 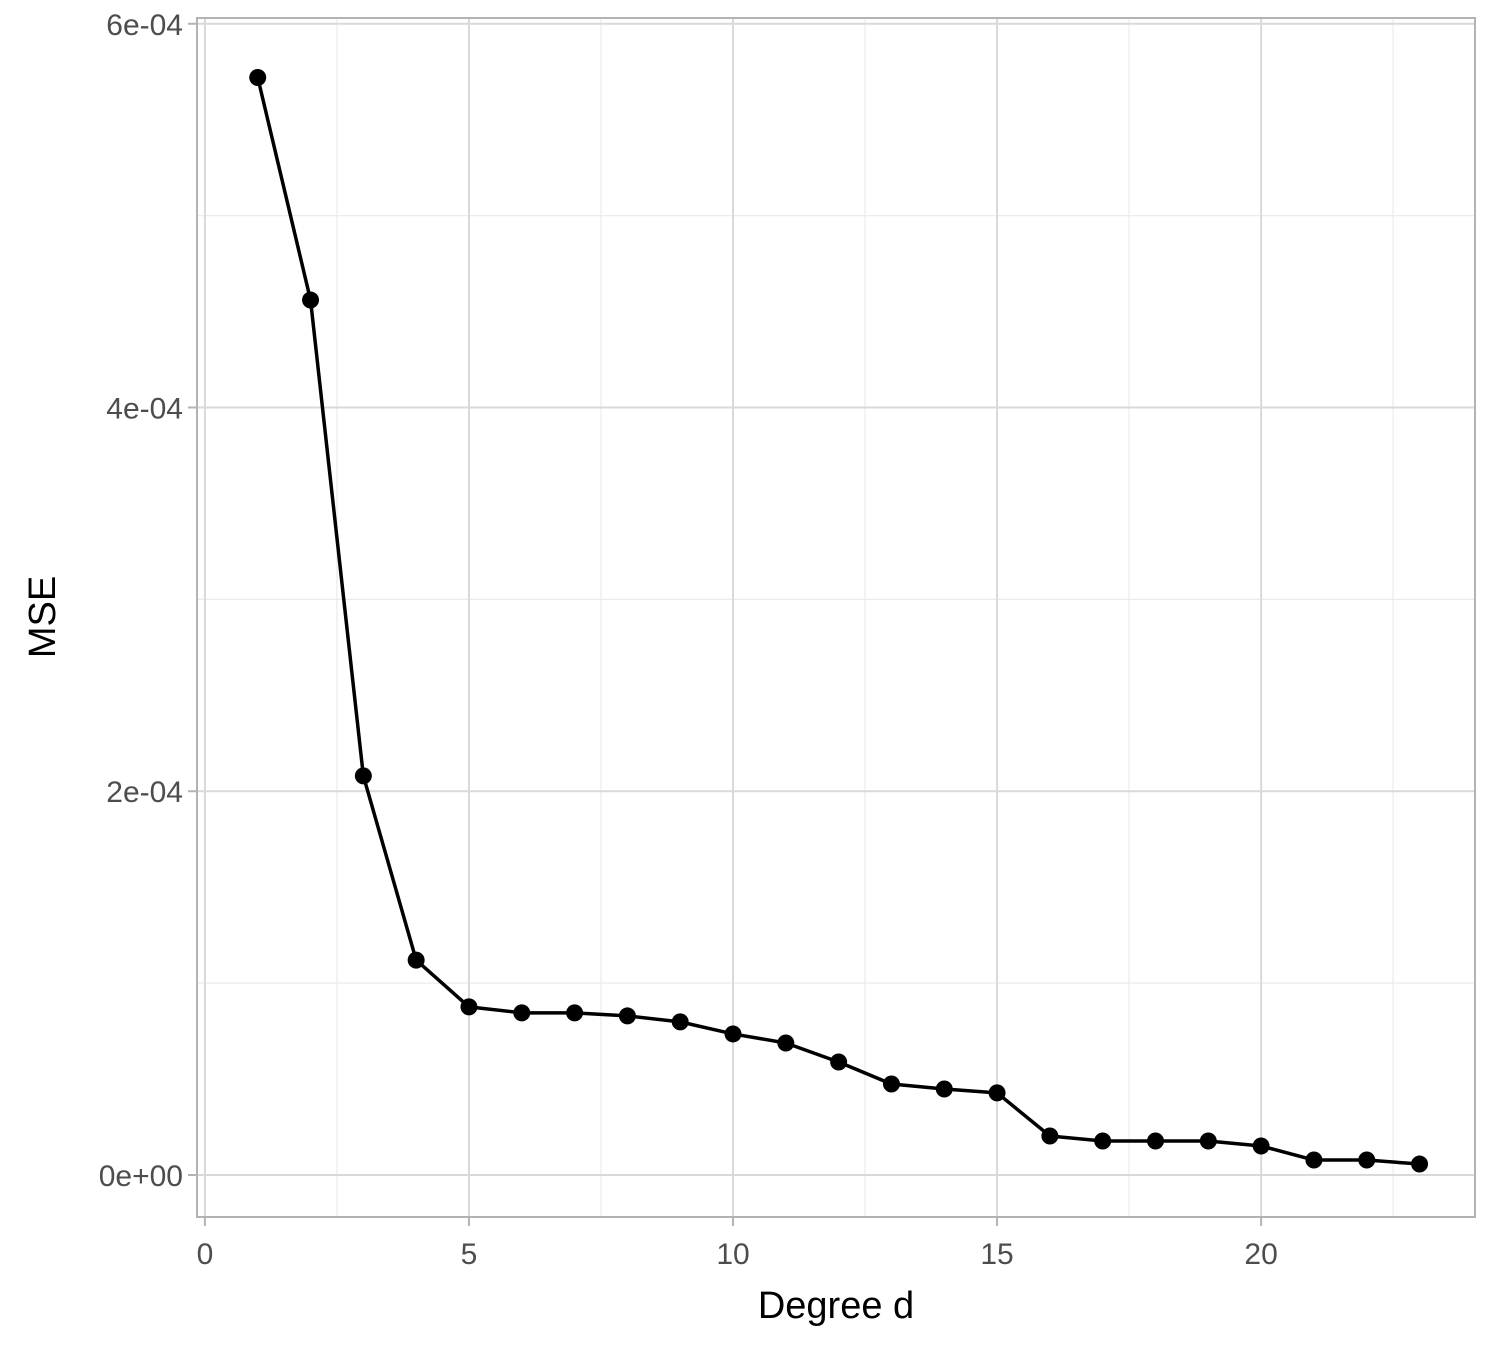 I want to click on x-tick-label: 10, so click(x=732, y=1254).